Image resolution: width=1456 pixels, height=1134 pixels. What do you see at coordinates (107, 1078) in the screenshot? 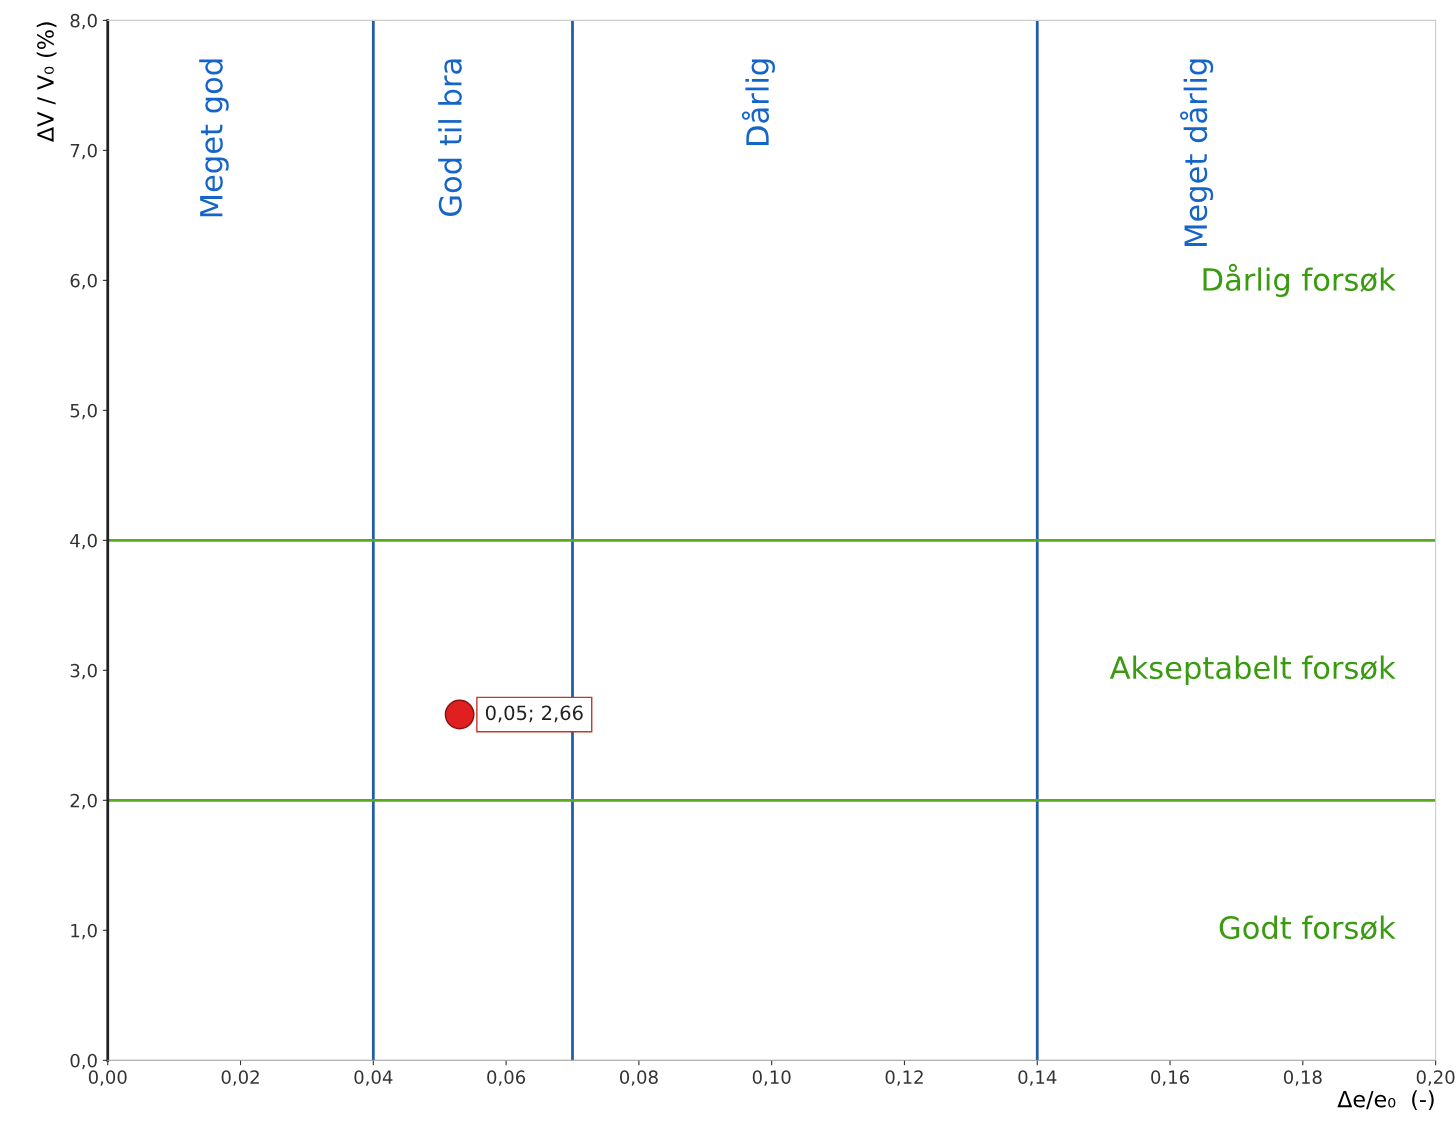
I see `x-tick-label: 0,00` at bounding box center [107, 1078].